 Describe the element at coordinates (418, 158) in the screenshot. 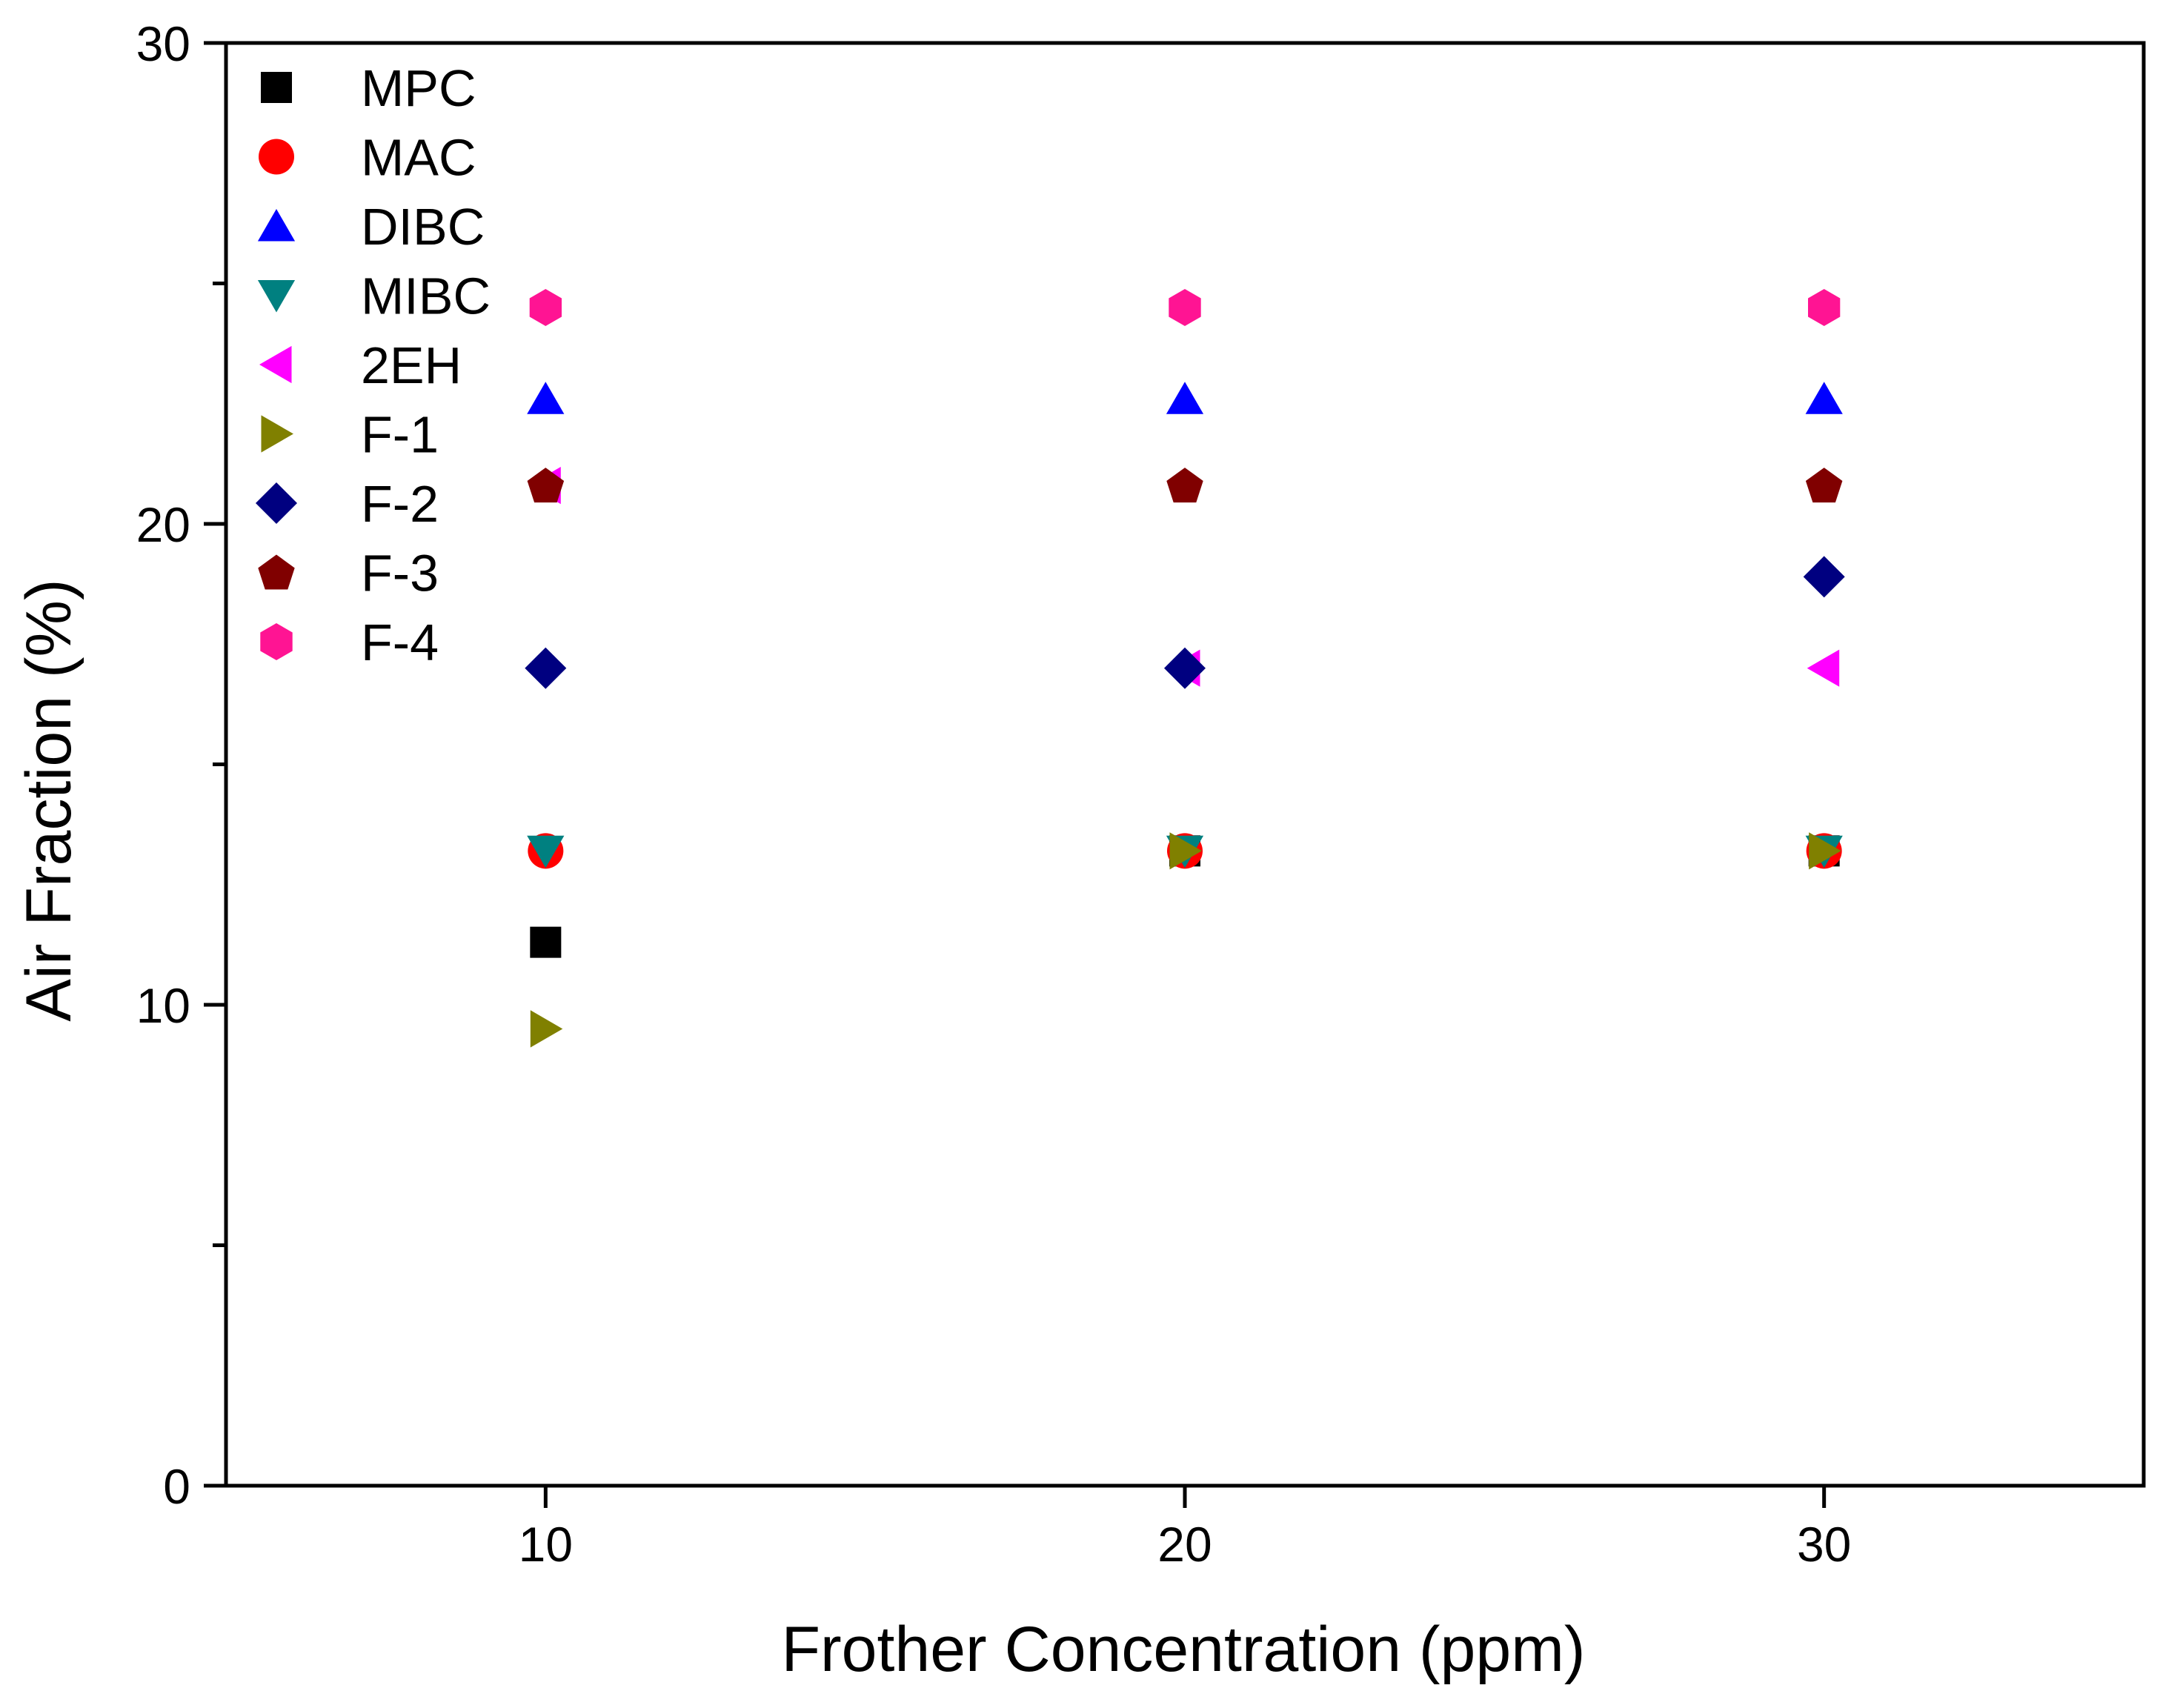

I see `legend-label-mac: MAC` at that location.